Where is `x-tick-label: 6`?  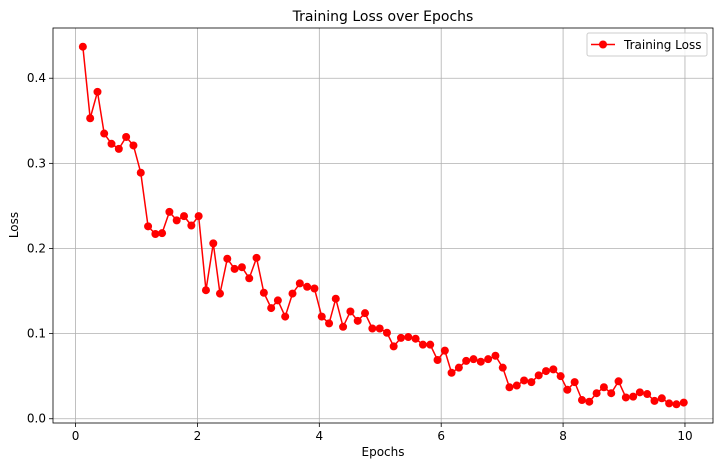 x-tick-label: 6 is located at coordinates (441, 436).